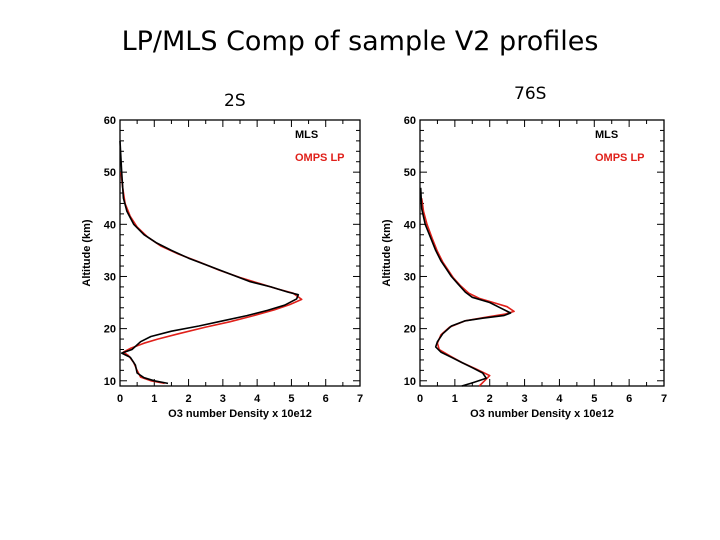 The width and height of the screenshot is (720, 540). I want to click on right-x-tick-label: 3, so click(525, 399).